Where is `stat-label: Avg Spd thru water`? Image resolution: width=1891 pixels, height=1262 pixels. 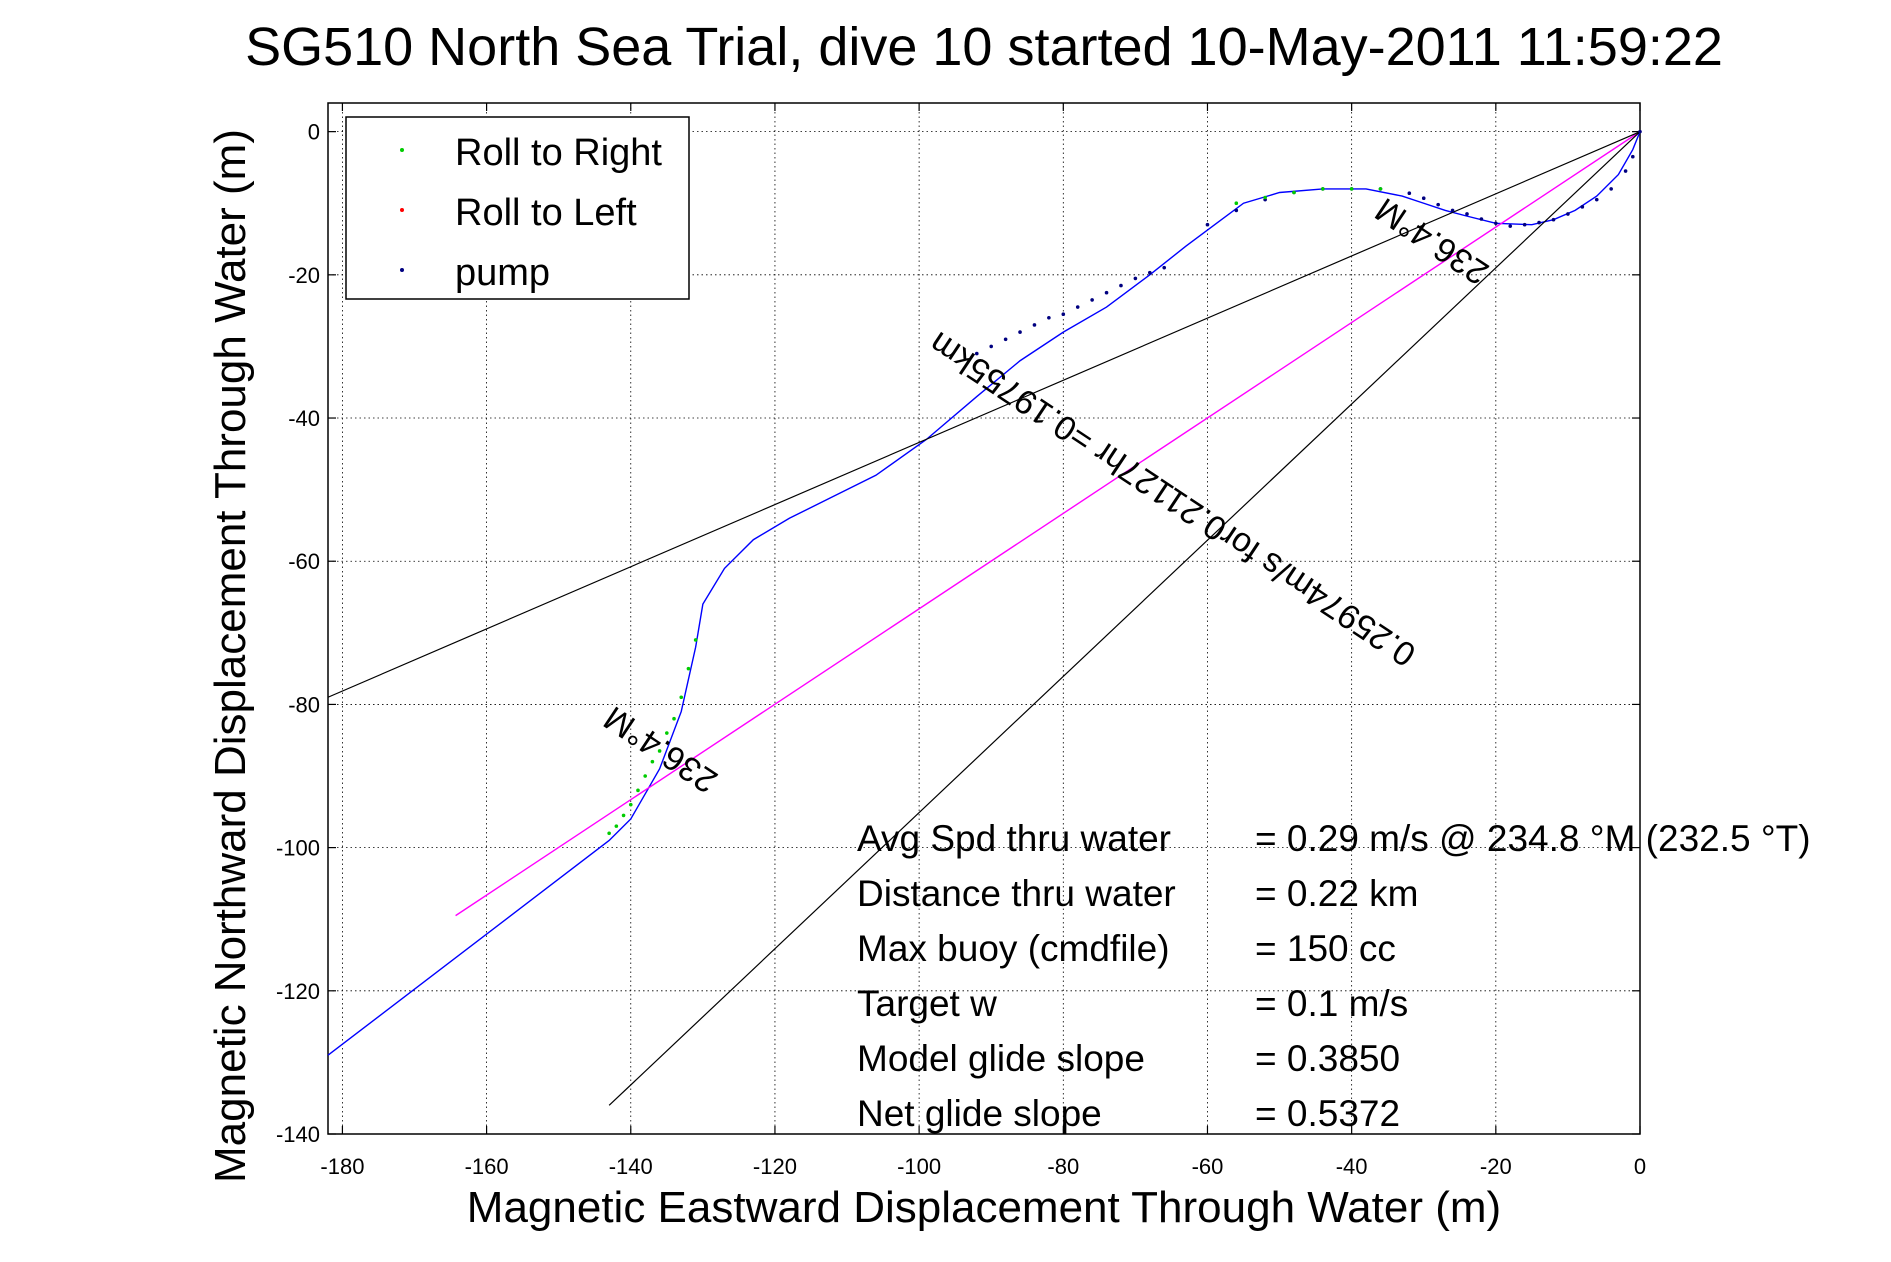
stat-label: Avg Spd thru water is located at coordinates (1014, 838).